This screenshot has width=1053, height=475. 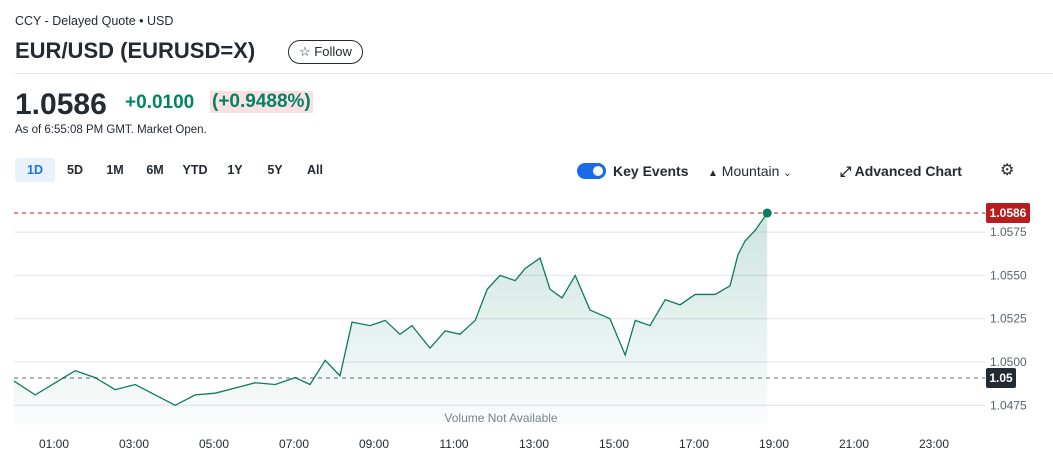 What do you see at coordinates (1008, 275) in the screenshot?
I see `y-tick-label: 1.0550` at bounding box center [1008, 275].